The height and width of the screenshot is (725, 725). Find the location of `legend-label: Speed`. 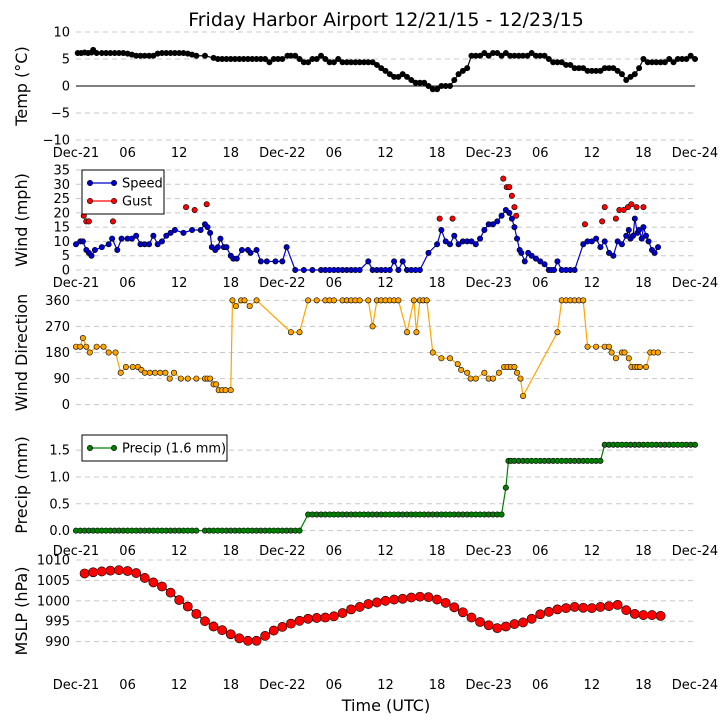

legend-label: Speed is located at coordinates (142, 184).